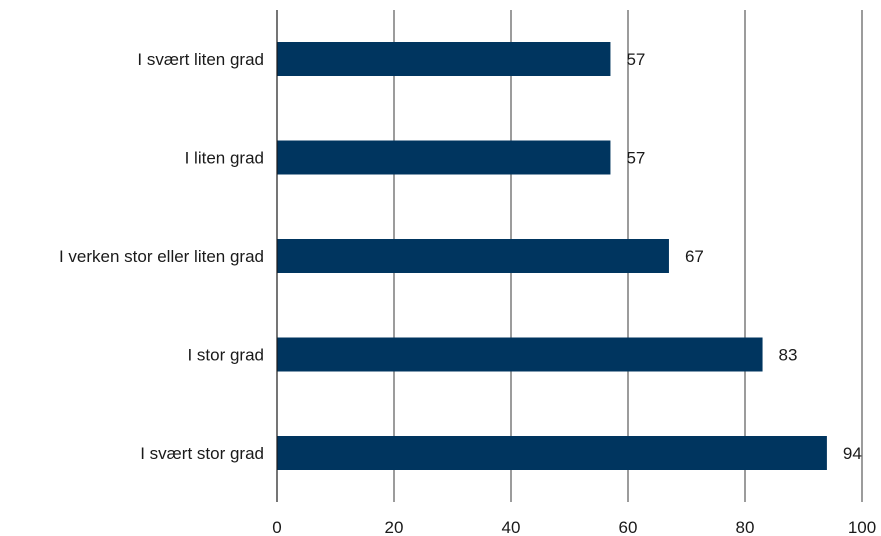 Image resolution: width=881 pixels, height=536 pixels. Describe the element at coordinates (788, 355) in the screenshot. I see `value-label: 83` at that location.